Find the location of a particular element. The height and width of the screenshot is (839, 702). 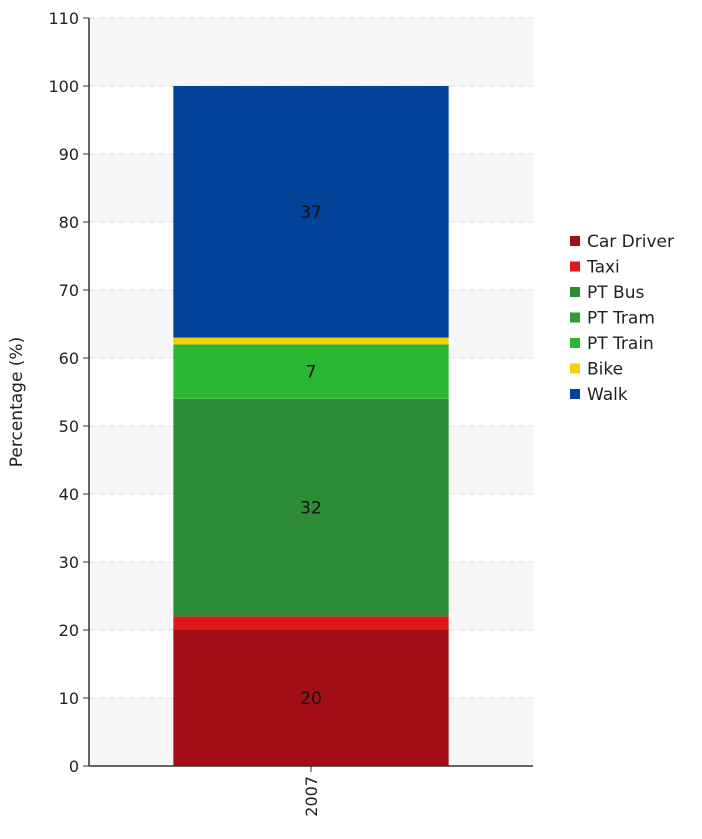

legend-item-car-driver: Car Driver is located at coordinates (622, 242).